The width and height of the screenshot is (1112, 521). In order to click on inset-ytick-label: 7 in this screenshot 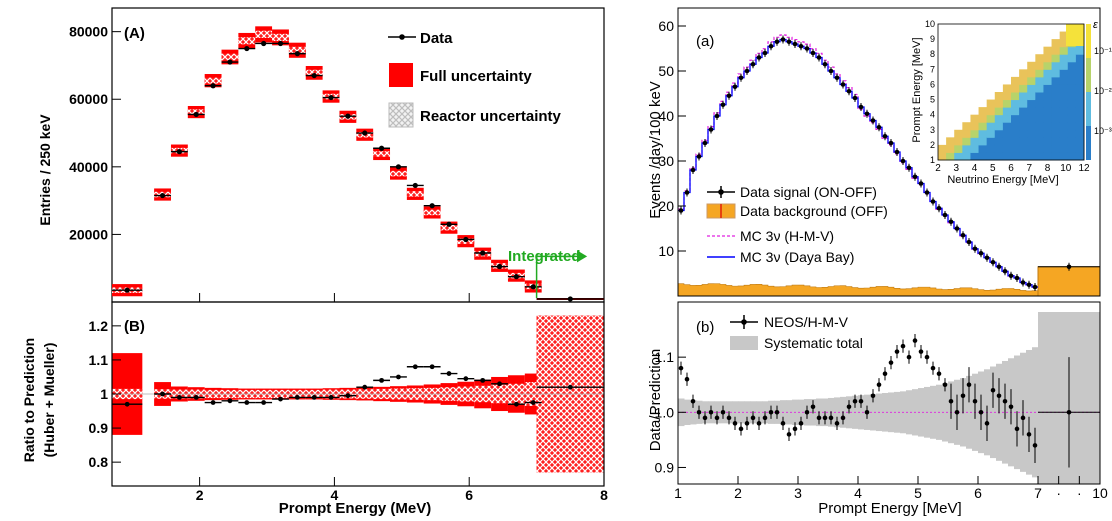, I will do `click(932, 69)`.